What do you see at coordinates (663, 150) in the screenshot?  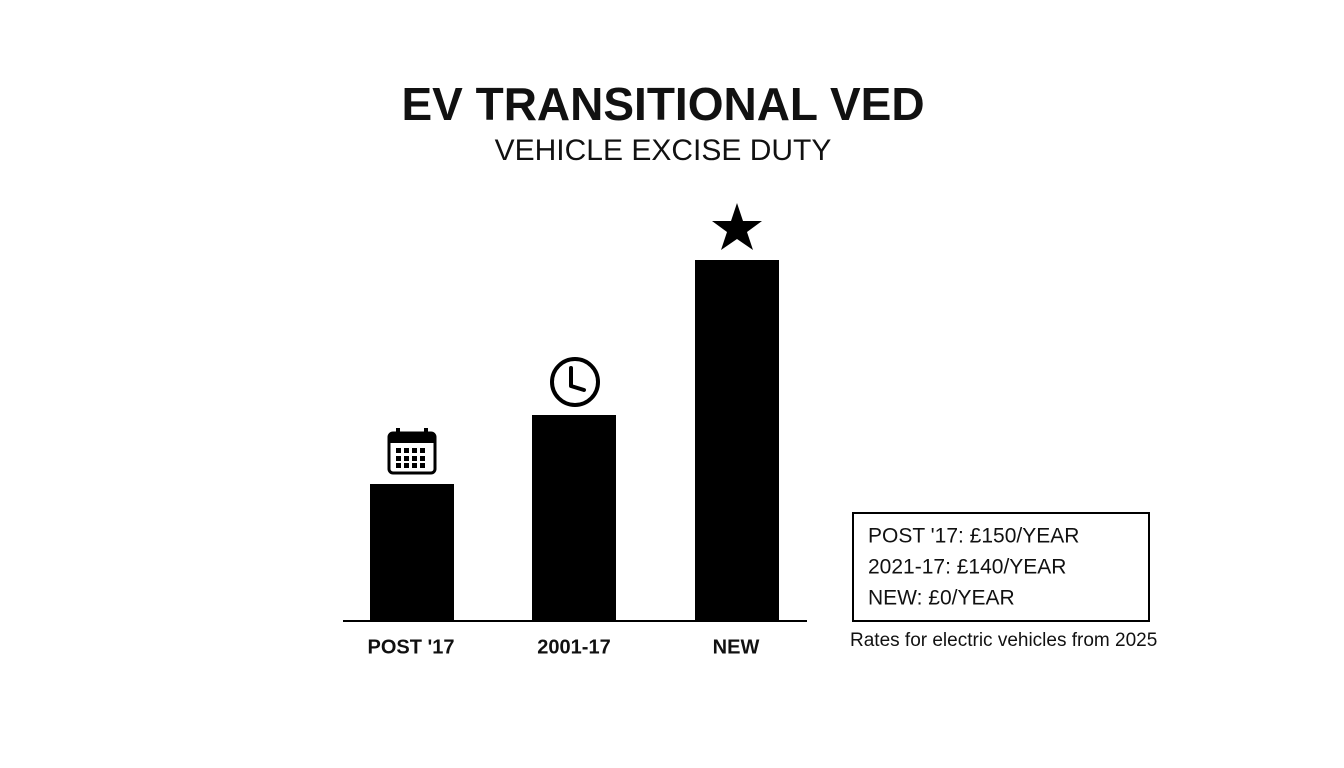 I see `subtitle: VEHICLE EXCISE DUTY` at bounding box center [663, 150].